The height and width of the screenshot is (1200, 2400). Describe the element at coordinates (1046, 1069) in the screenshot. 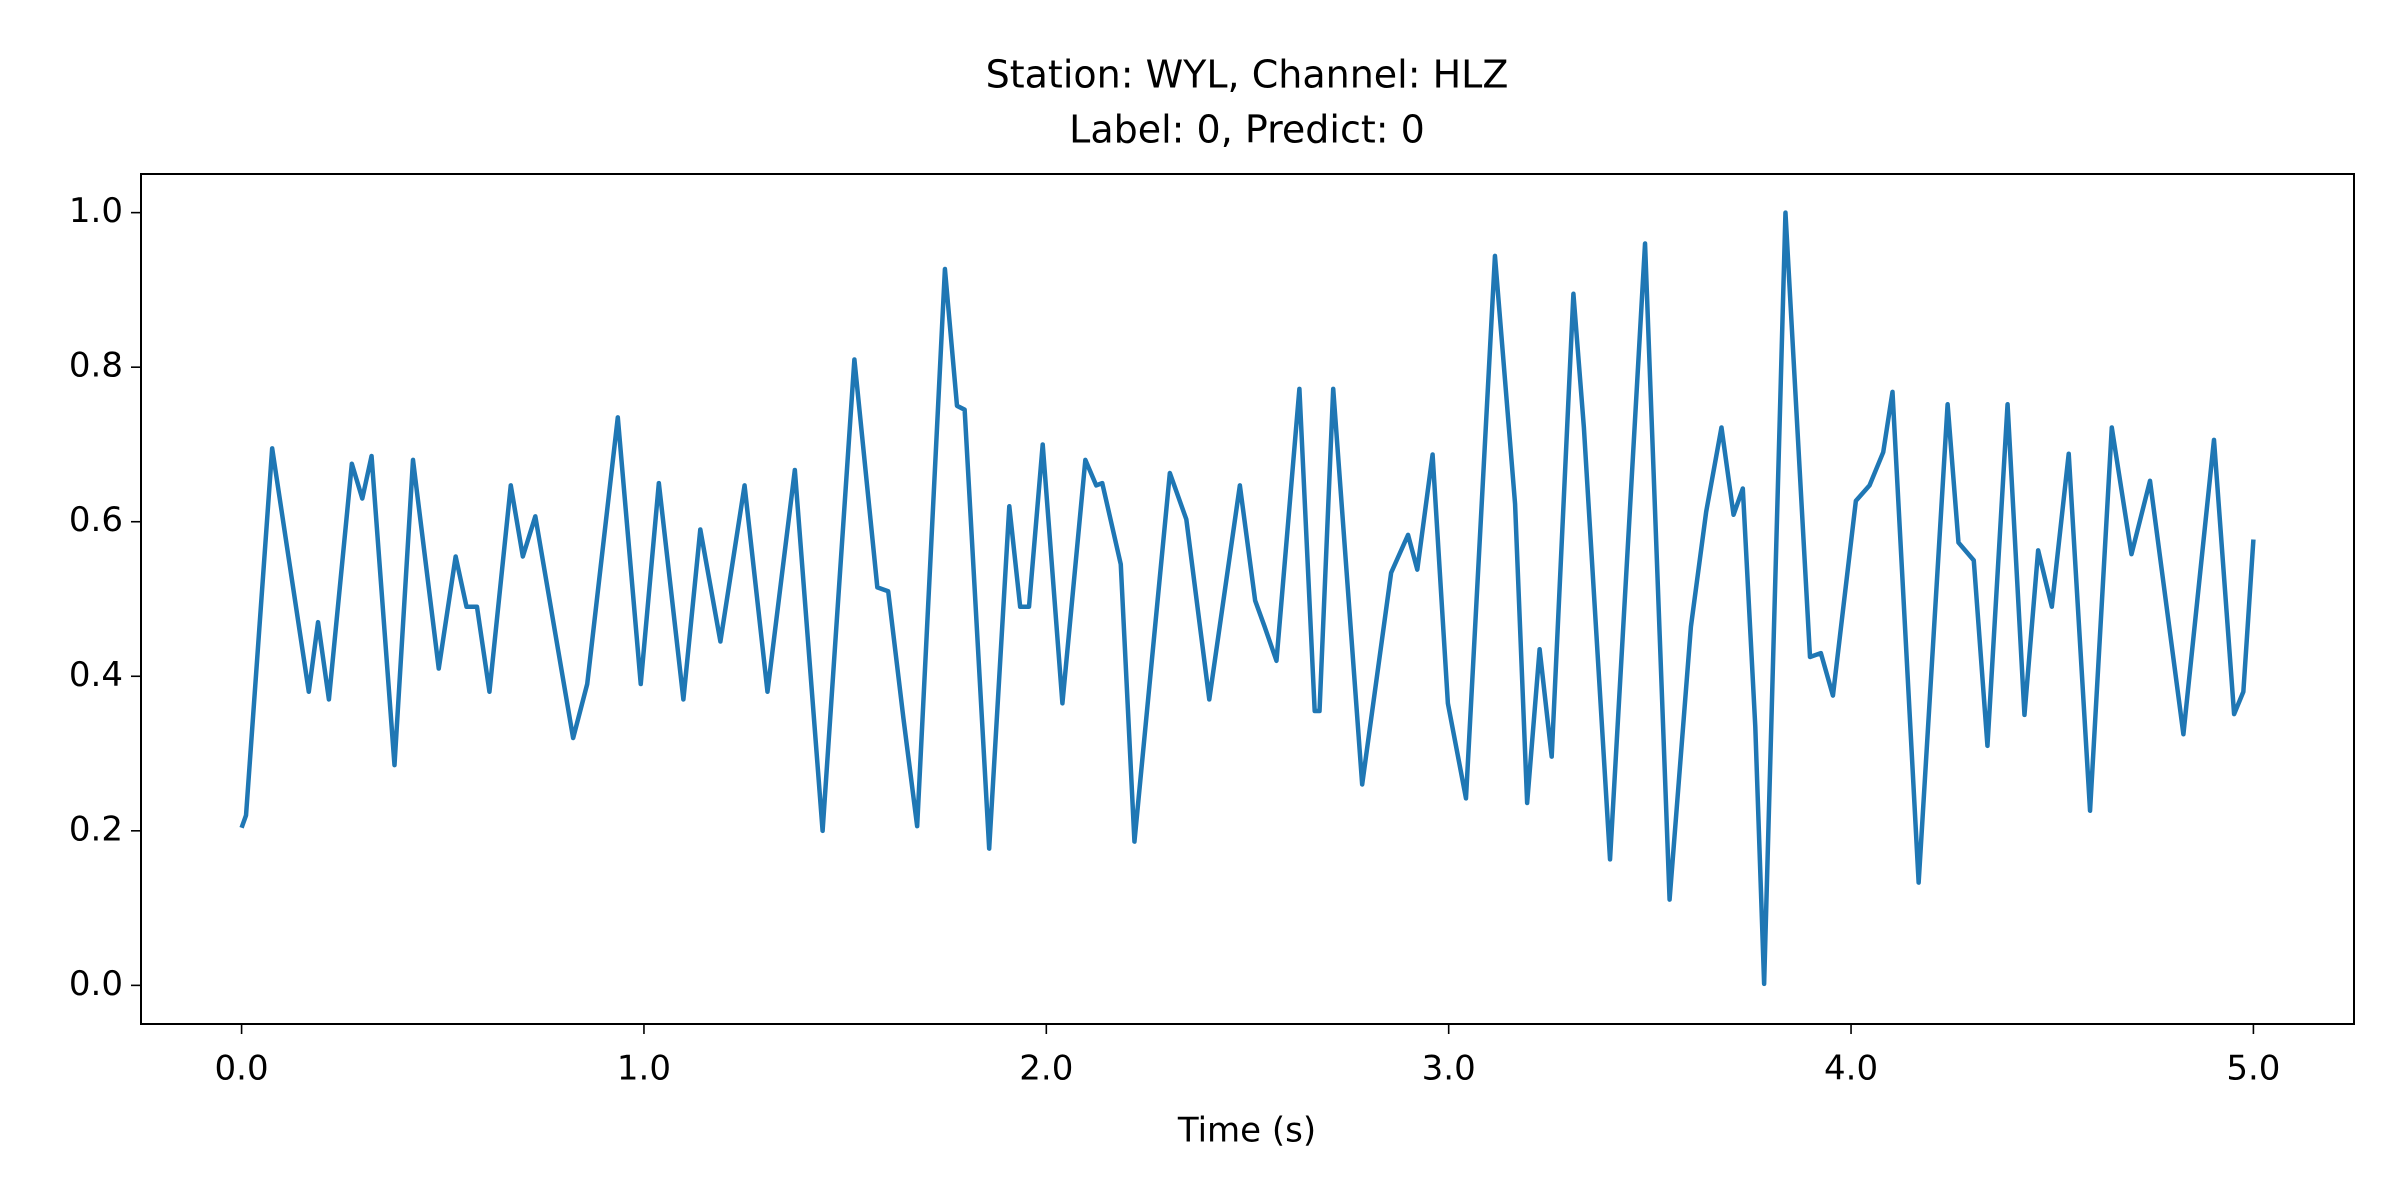

I see `x-tick-label: 2.0` at that location.